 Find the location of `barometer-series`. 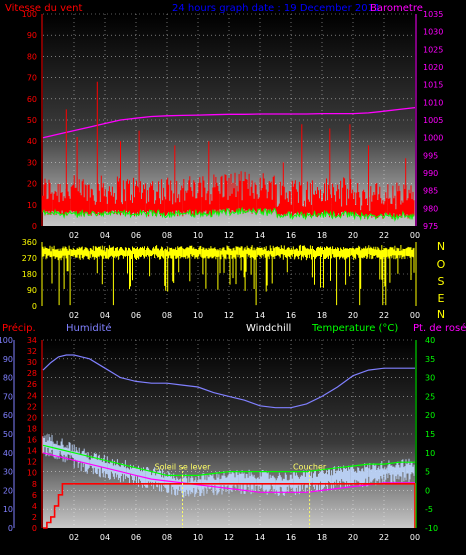

barometer-series is located at coordinates (229, 122).